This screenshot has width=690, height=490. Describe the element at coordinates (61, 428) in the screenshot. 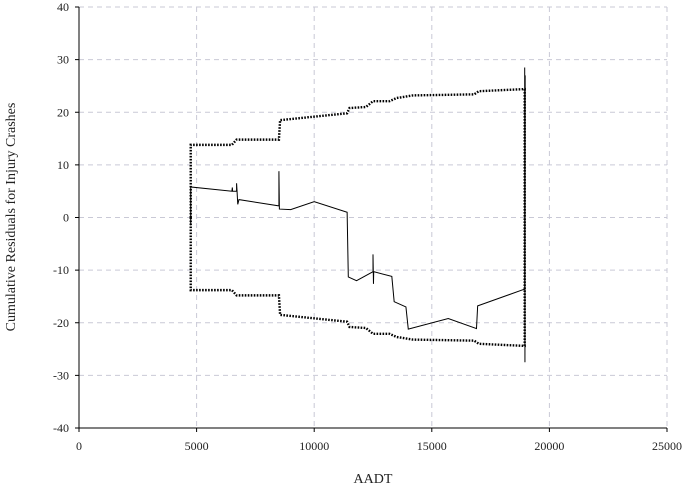

I see `y-tick-label: -40` at that location.